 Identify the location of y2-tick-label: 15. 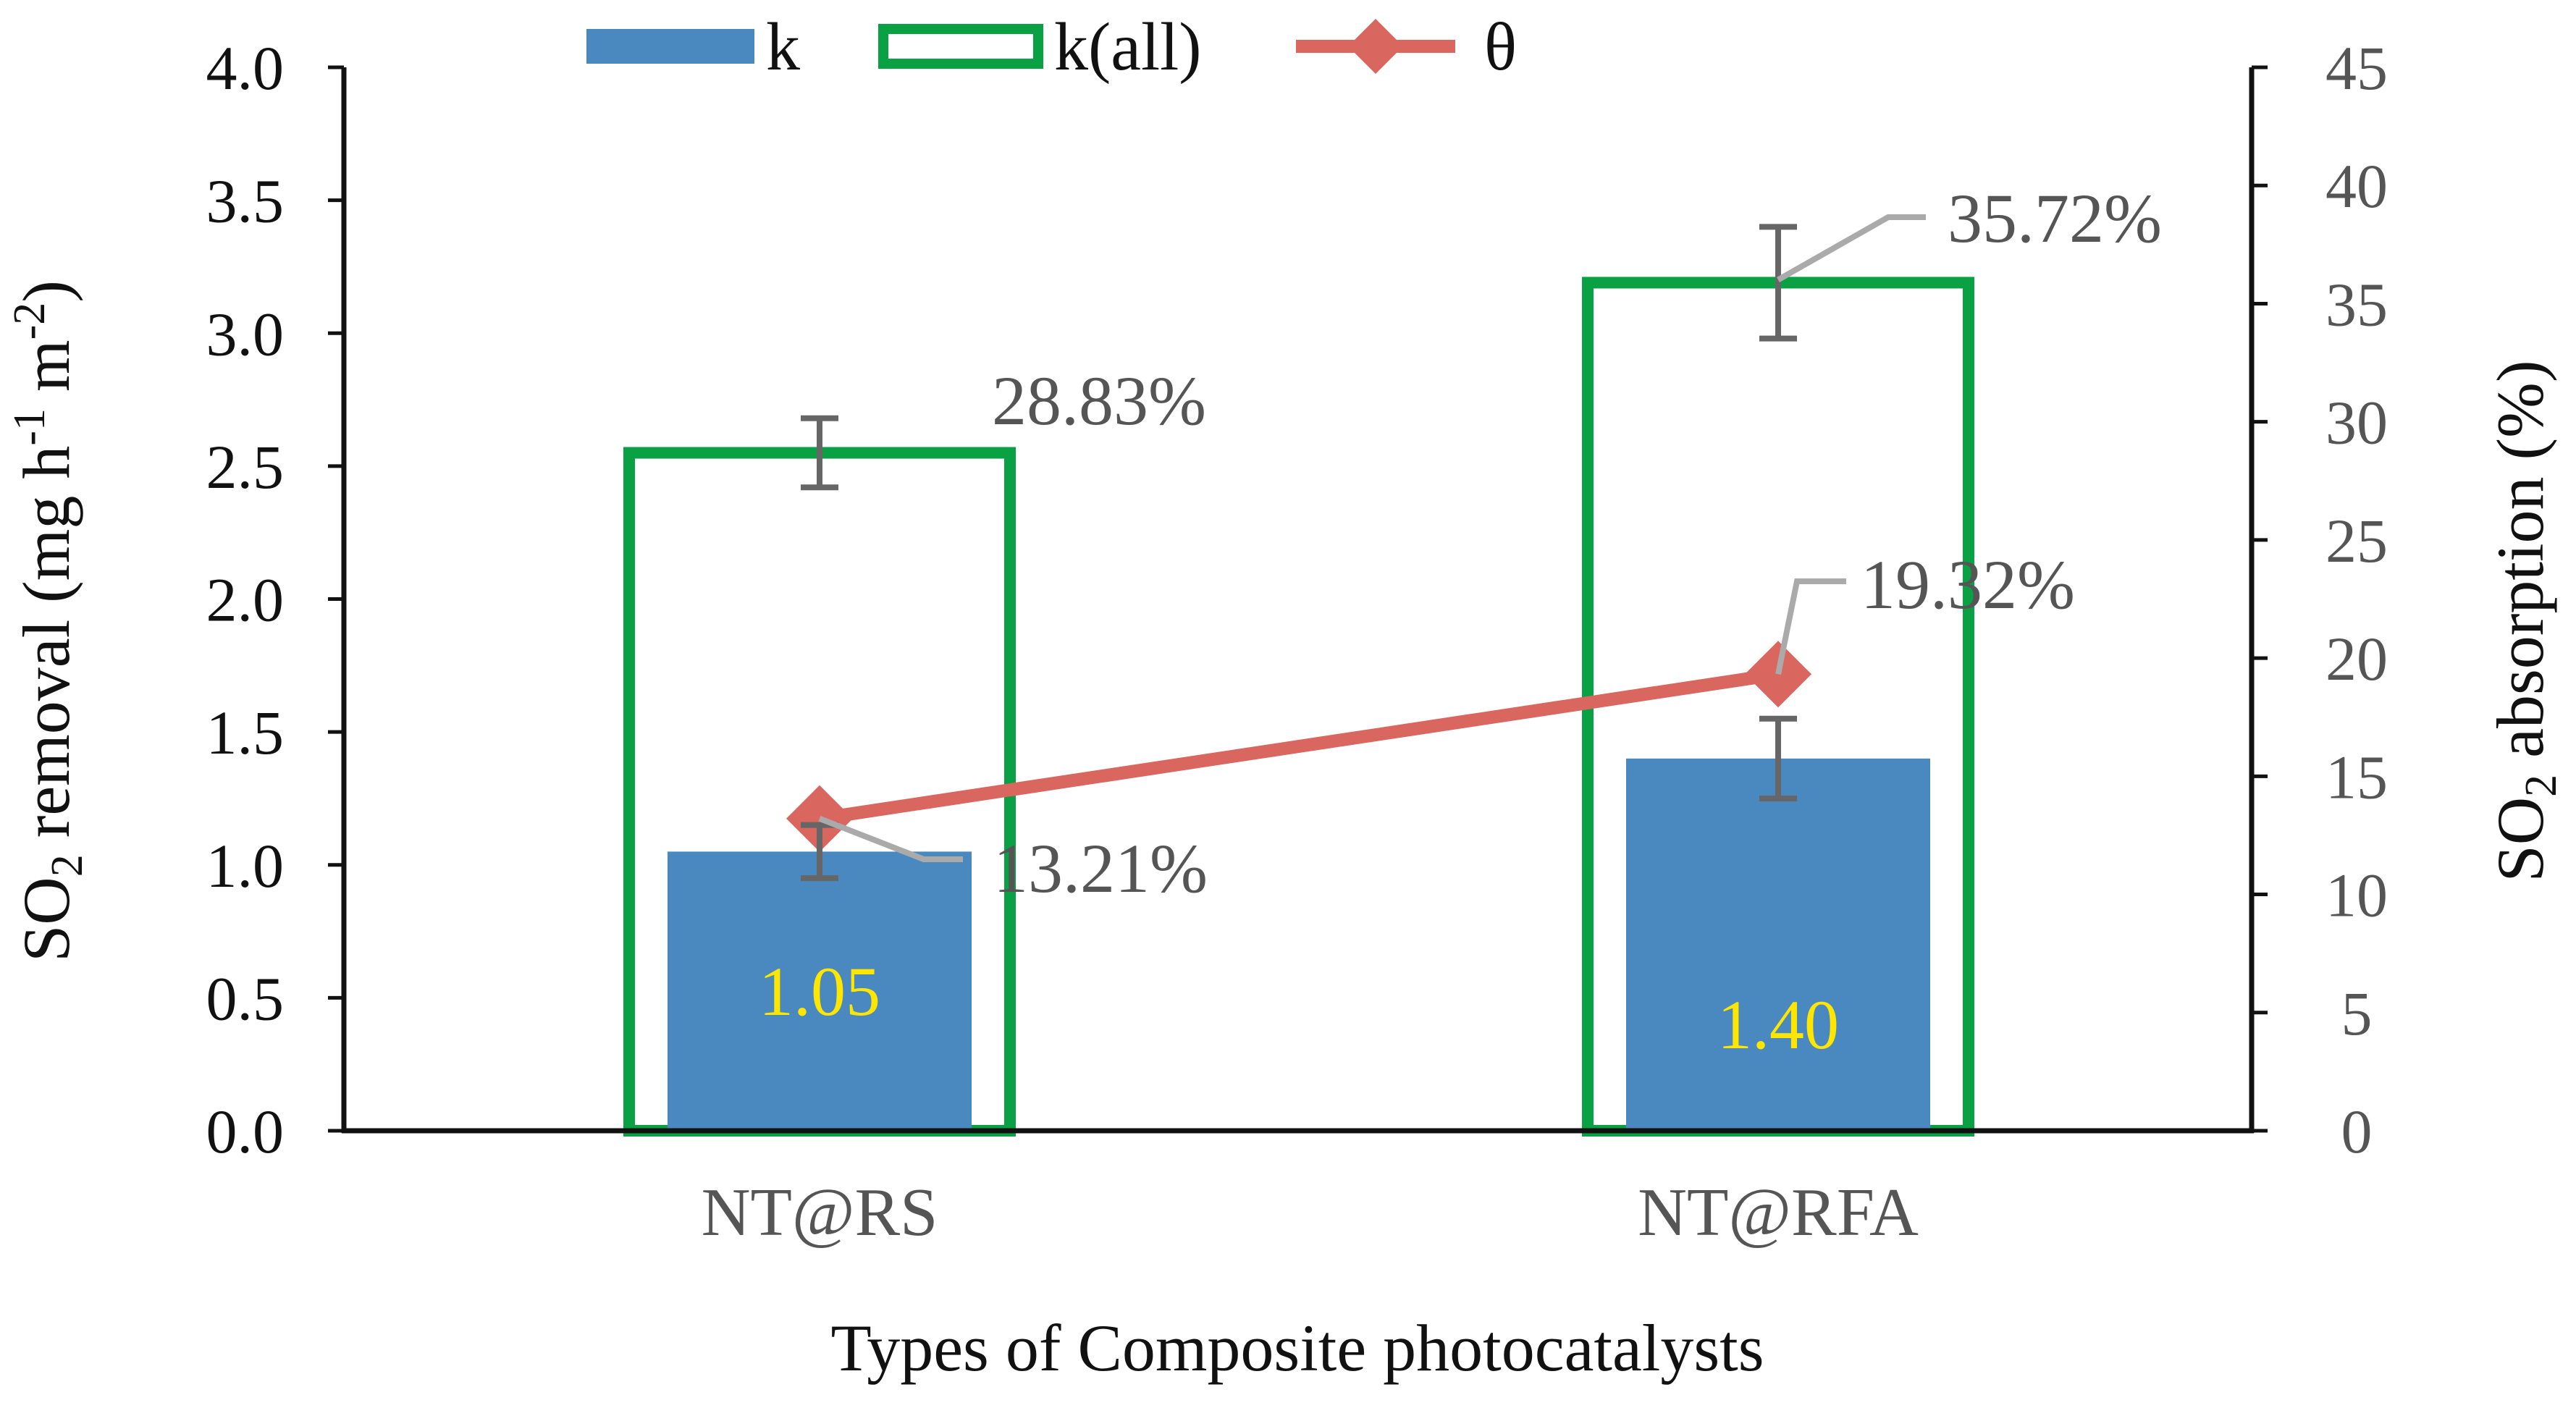
(2356, 777).